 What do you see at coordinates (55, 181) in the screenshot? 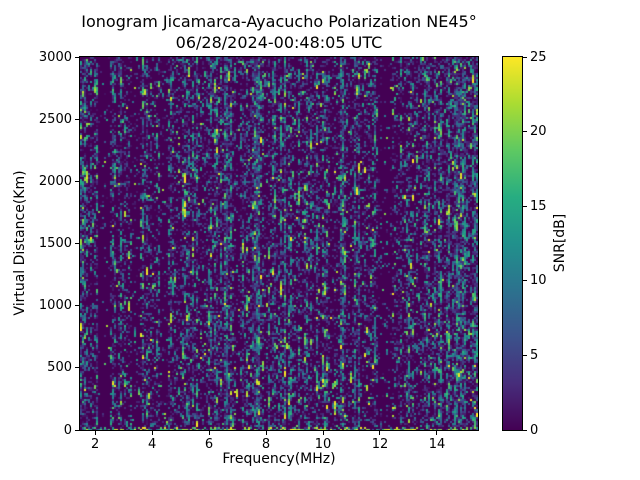
I see `y-tick-label: 2000` at bounding box center [55, 181].